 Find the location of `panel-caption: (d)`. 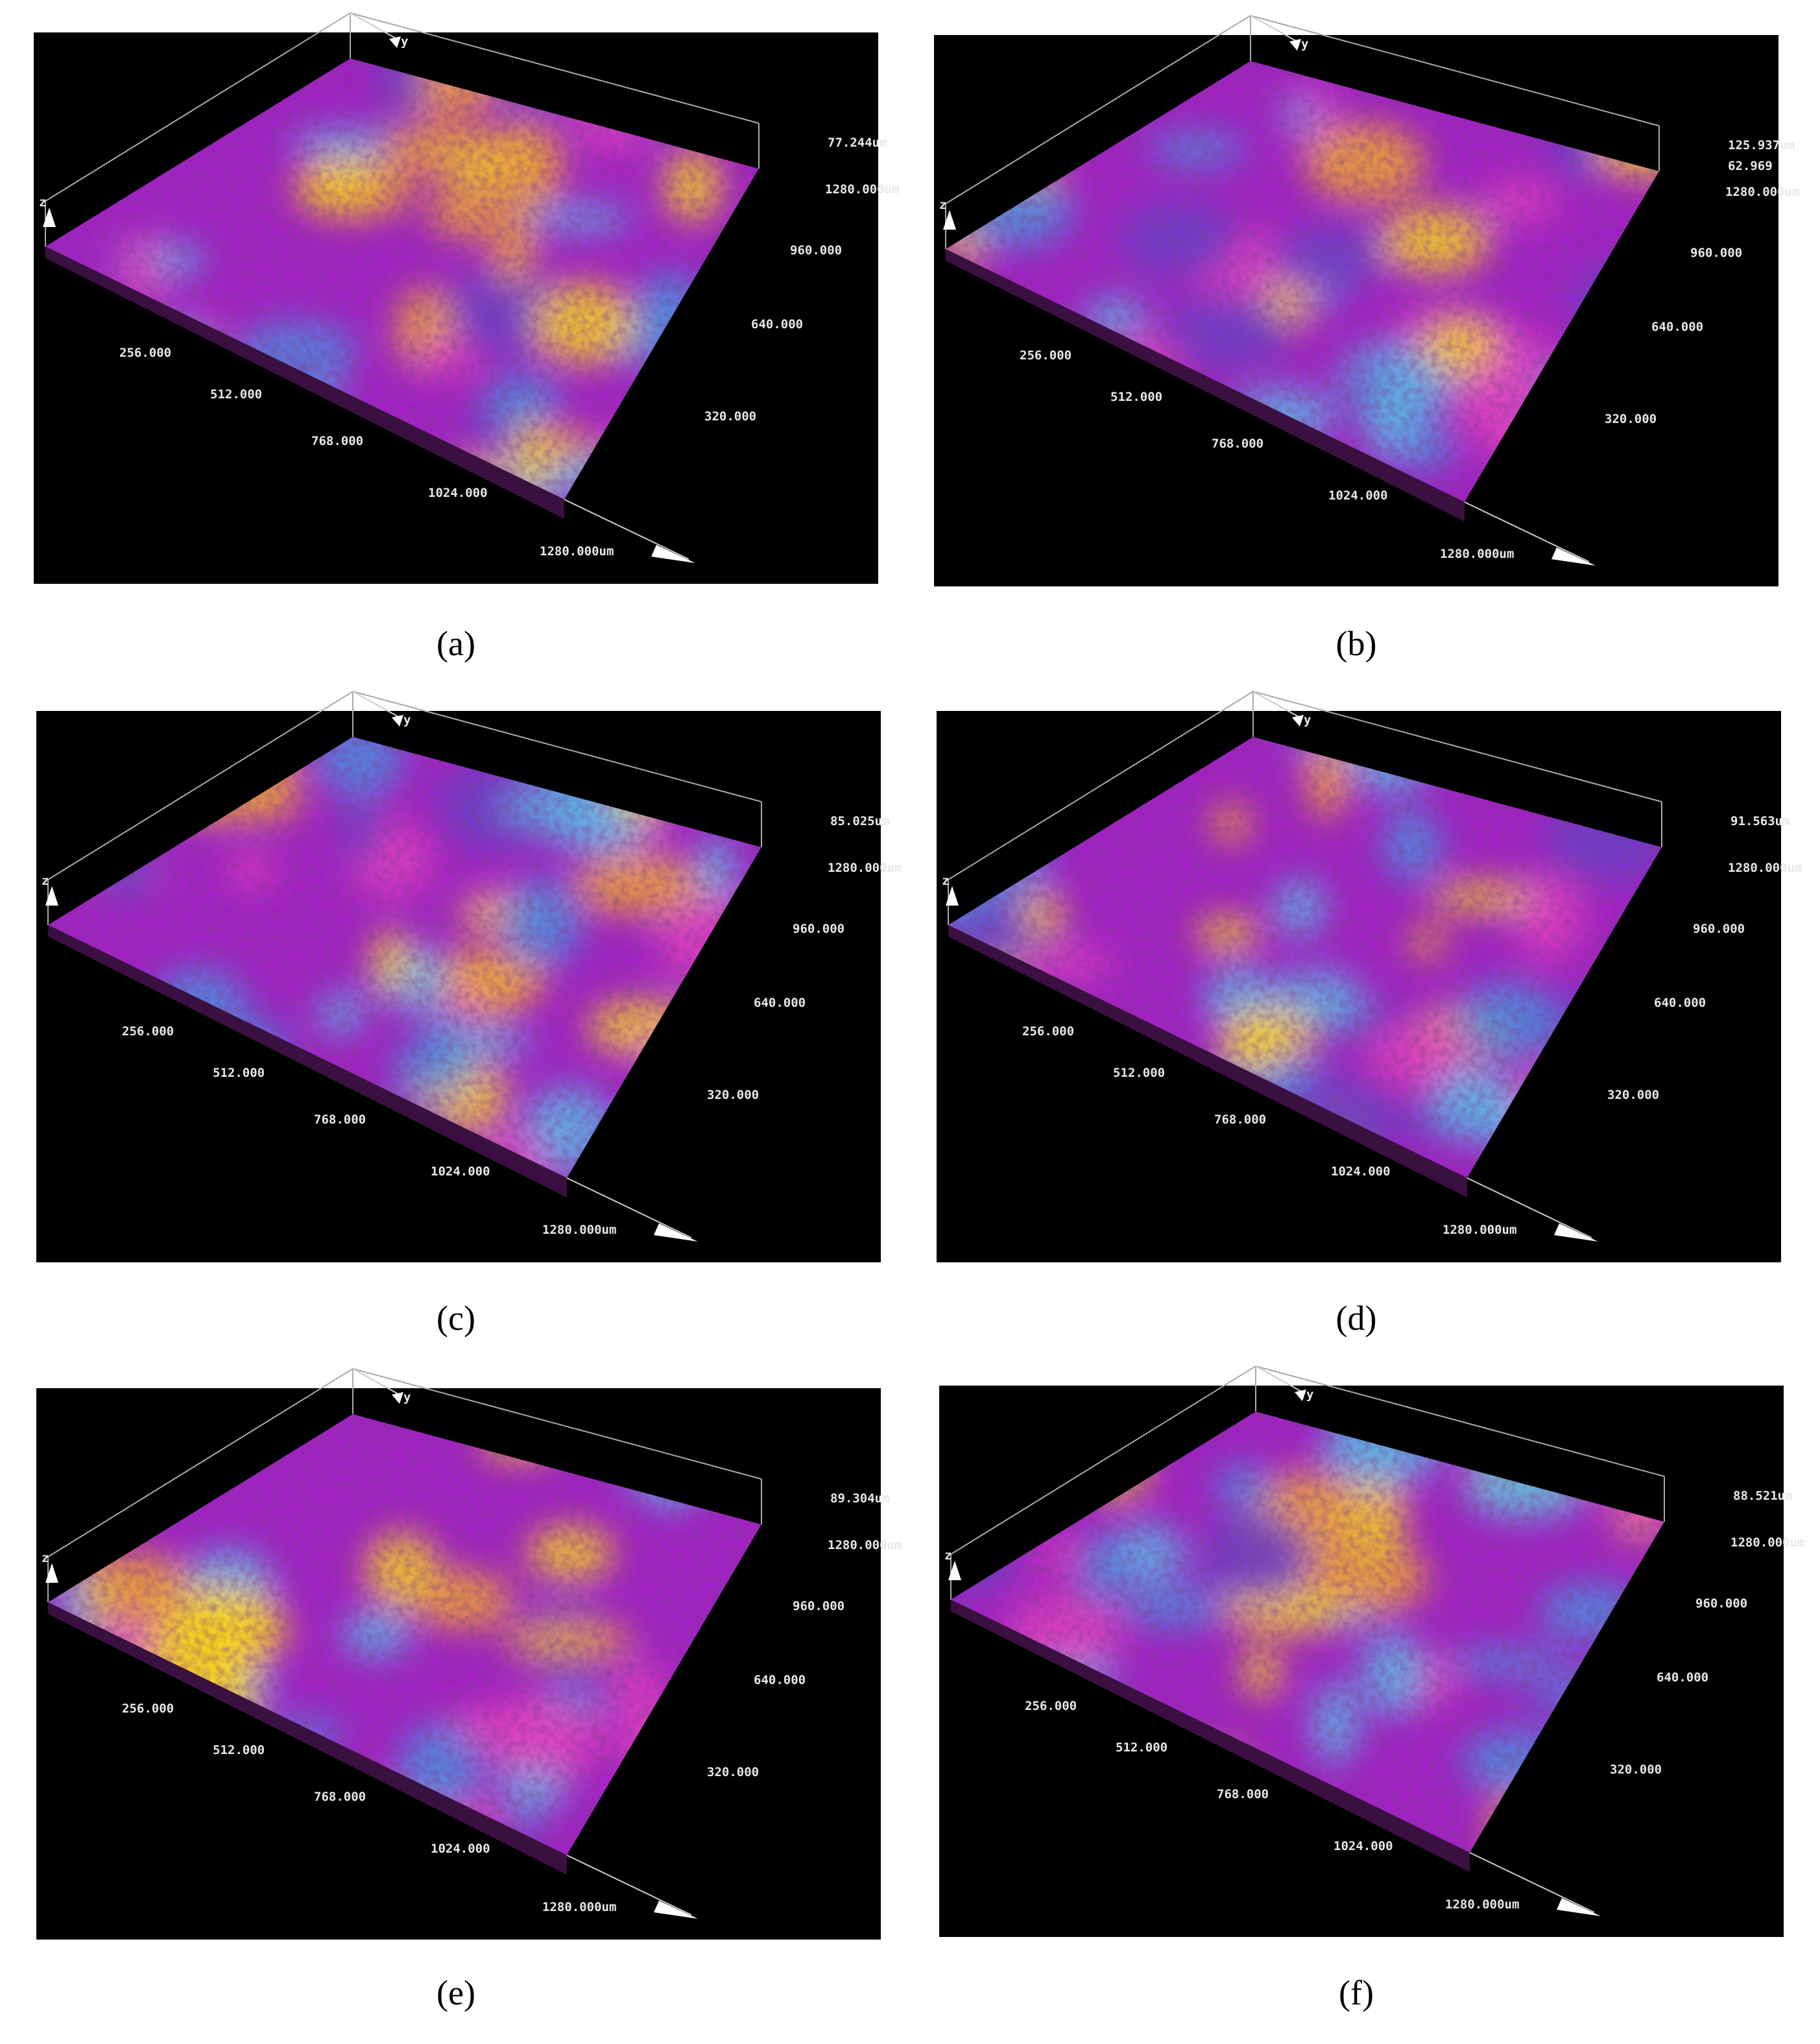

panel-caption: (d) is located at coordinates (1356, 1318).